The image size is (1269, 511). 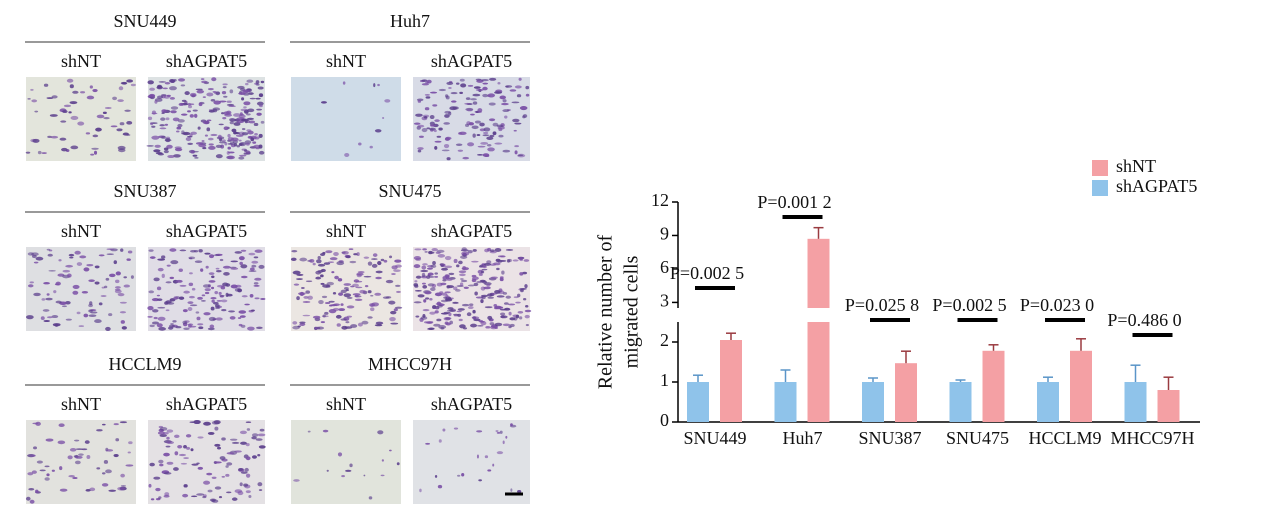 What do you see at coordinates (471, 231) in the screenshot?
I see `panel-label: shAGPAT5` at bounding box center [471, 231].